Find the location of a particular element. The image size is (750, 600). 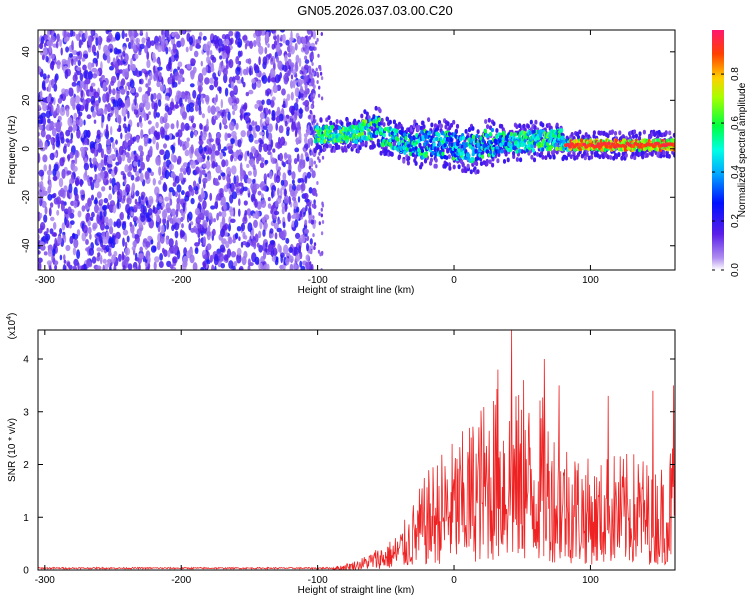

snr-y-multiplier: (x104) is located at coordinates (12, 326).